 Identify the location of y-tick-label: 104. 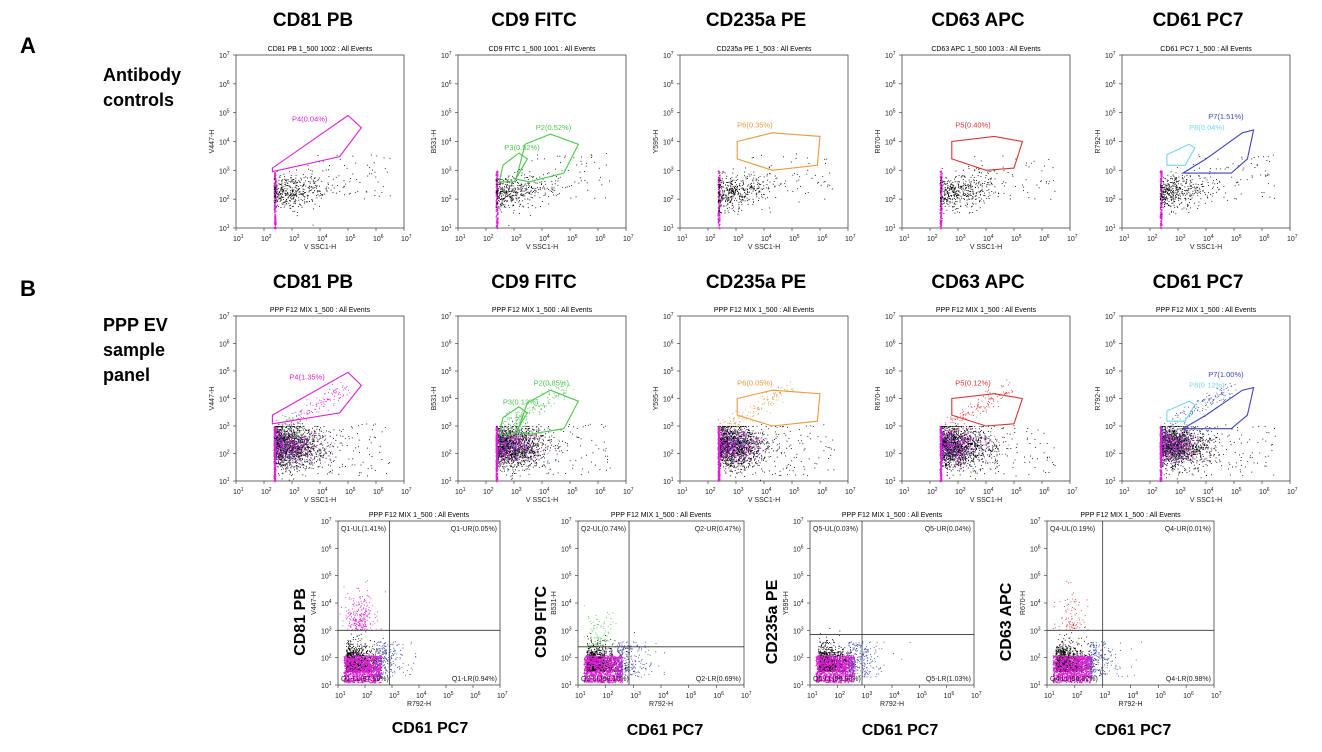
(446, 142).